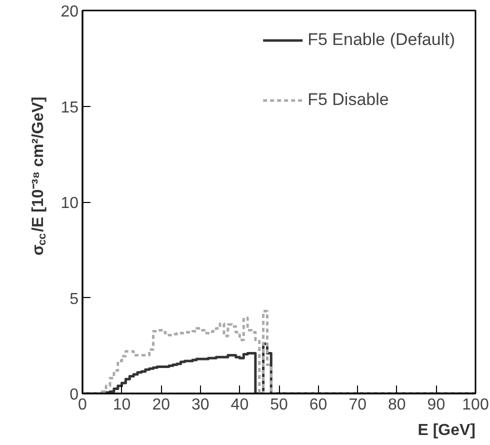  What do you see at coordinates (348, 100) in the screenshot?
I see `legend-label: F5 Disable` at bounding box center [348, 100].